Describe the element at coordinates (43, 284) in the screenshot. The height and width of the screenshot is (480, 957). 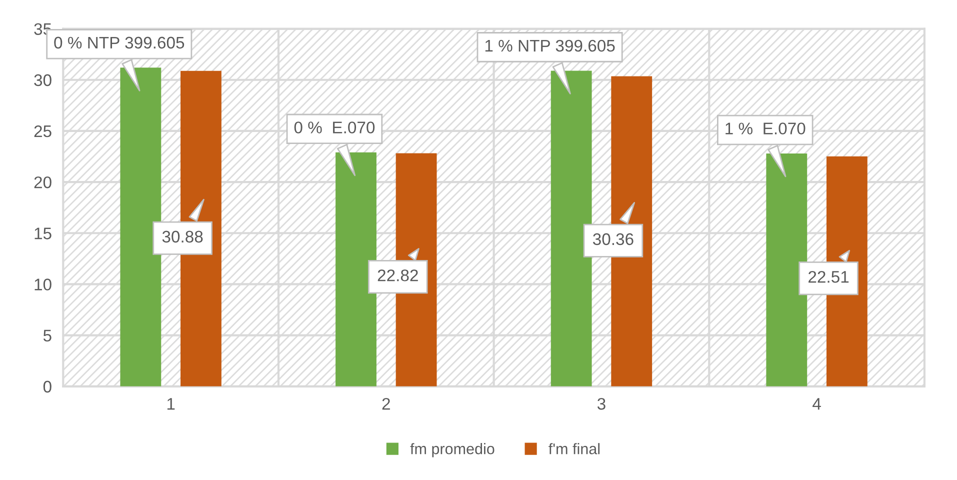
I see `y-tick-label: 10` at that location.